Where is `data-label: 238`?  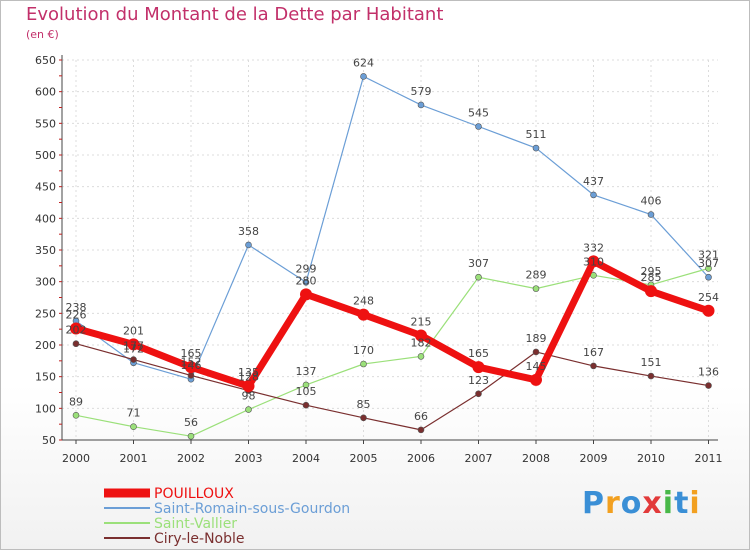 data-label: 238 is located at coordinates (76, 307).